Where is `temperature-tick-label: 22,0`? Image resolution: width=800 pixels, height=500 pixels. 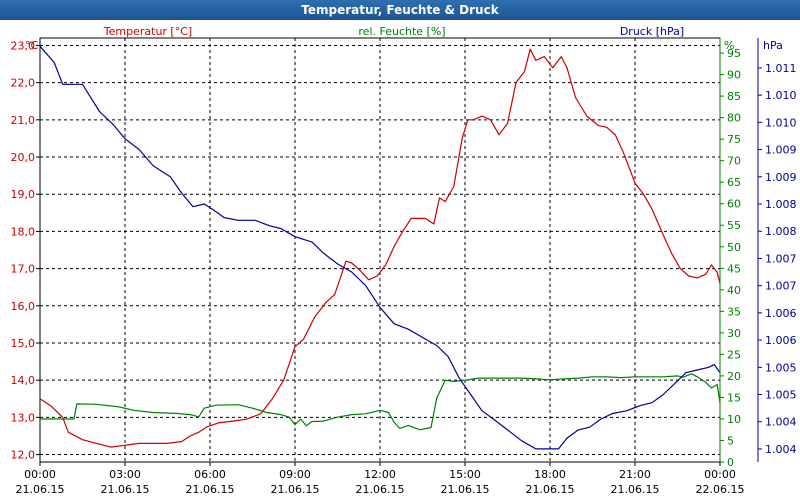
temperature-tick-label: 22,0 is located at coordinates (23, 83).